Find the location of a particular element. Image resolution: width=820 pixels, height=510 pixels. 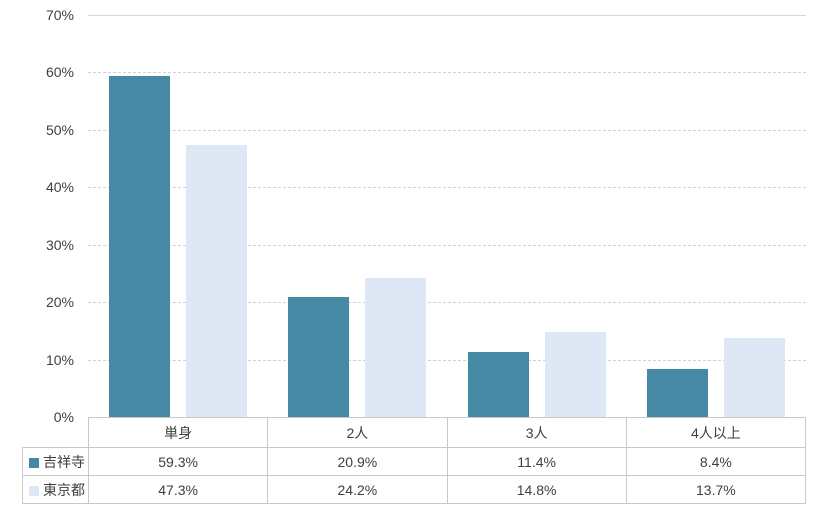

table-row: 吉祥寺 59.3% 20.9% 11.4% 8.4% is located at coordinates (414, 461).